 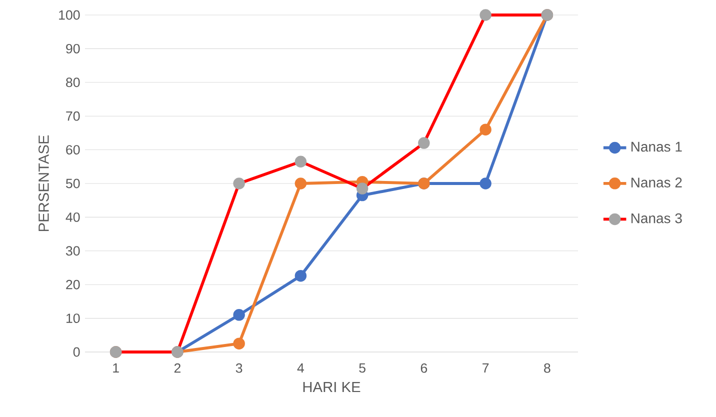 What do you see at coordinates (116, 368) in the screenshot?
I see `x-tick-label: 1` at bounding box center [116, 368].